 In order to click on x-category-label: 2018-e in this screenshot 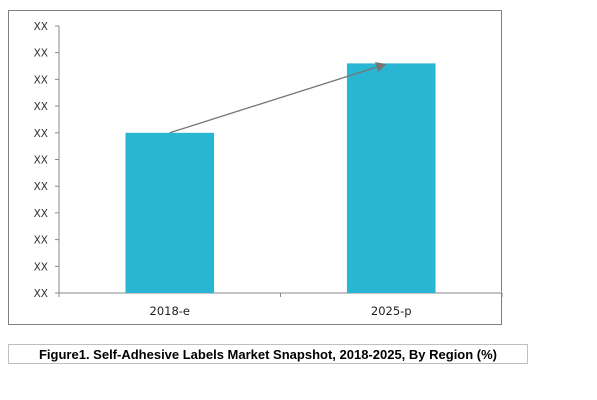, I will do `click(170, 311)`.